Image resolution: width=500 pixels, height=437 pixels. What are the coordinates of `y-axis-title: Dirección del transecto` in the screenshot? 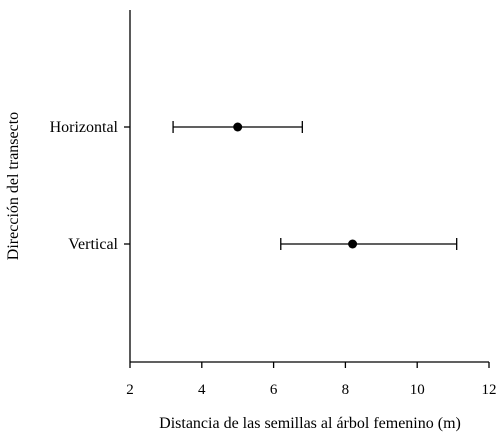 It's located at (13, 186).